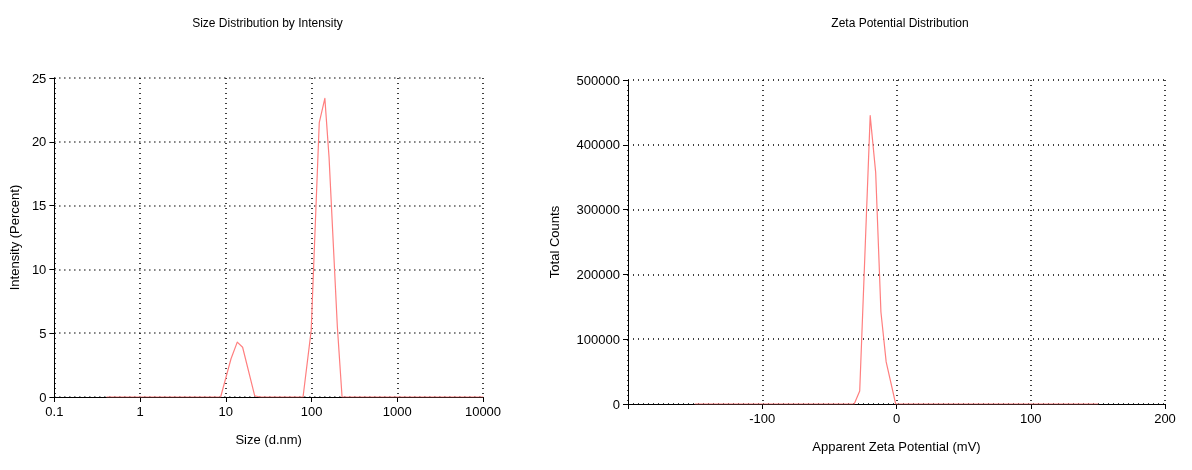 Image resolution: width=1192 pixels, height=470 pixels. I want to click on chart-title: Size Distribution by Intensity, so click(267, 23).